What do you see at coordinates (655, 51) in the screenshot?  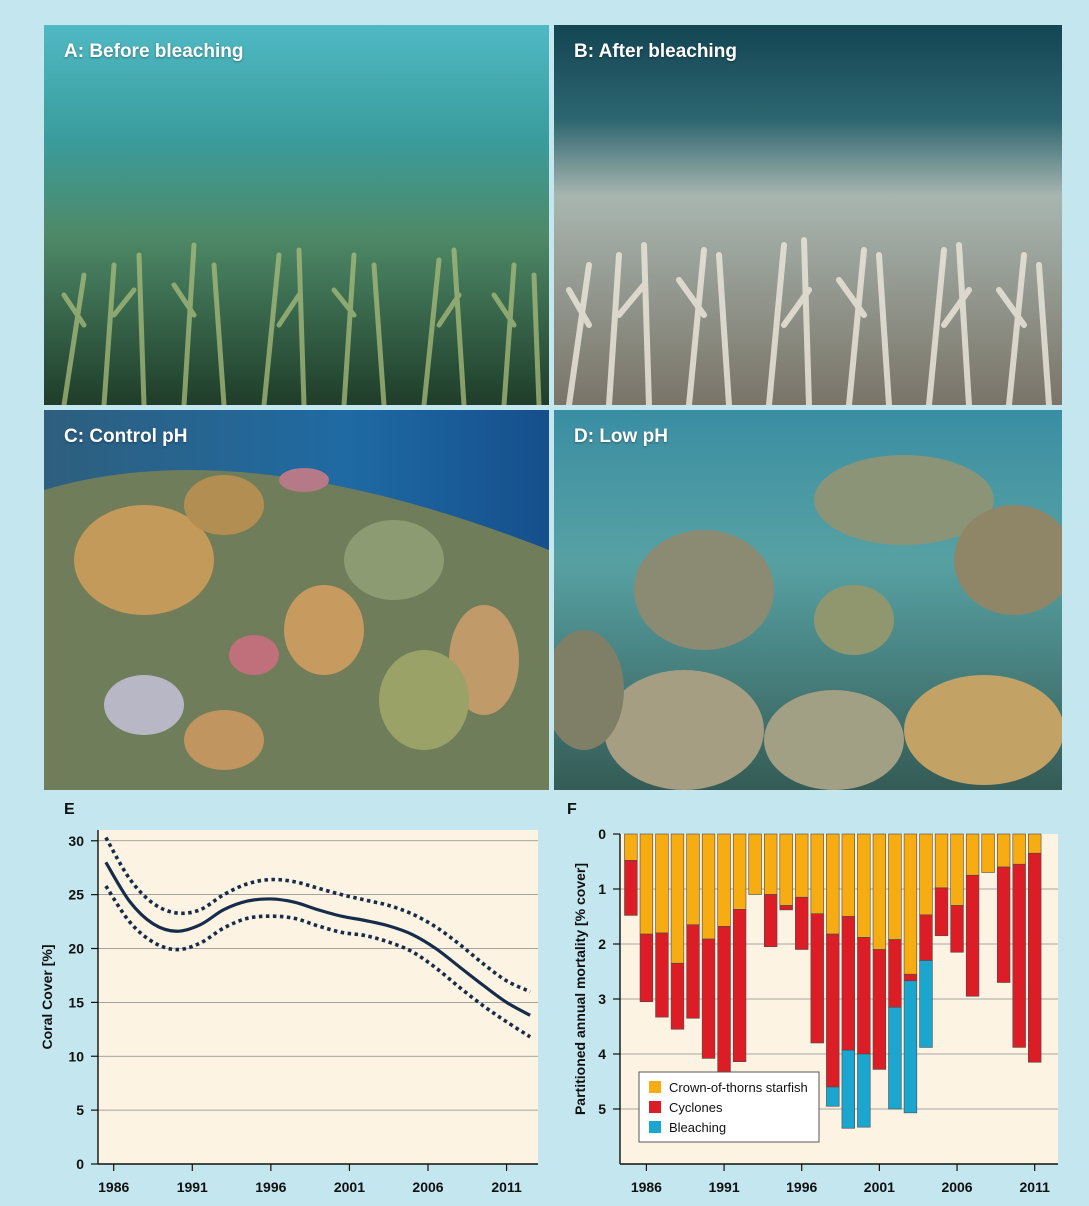 I see `photo-label-b: B: After bleaching` at bounding box center [655, 51].